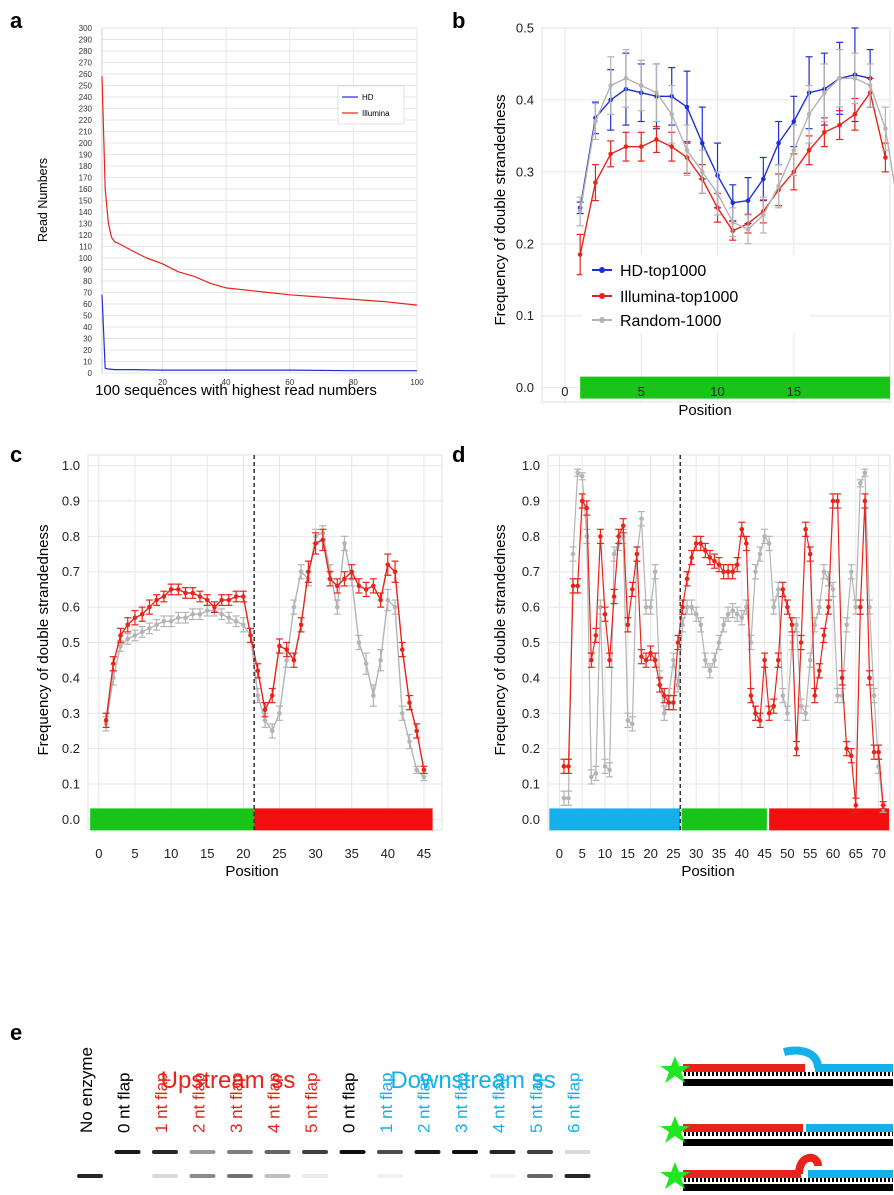 This screenshot has height=1195, width=894. What do you see at coordinates (531, 642) in the screenshot?
I see `y-tick-label: 0.5` at bounding box center [531, 642].